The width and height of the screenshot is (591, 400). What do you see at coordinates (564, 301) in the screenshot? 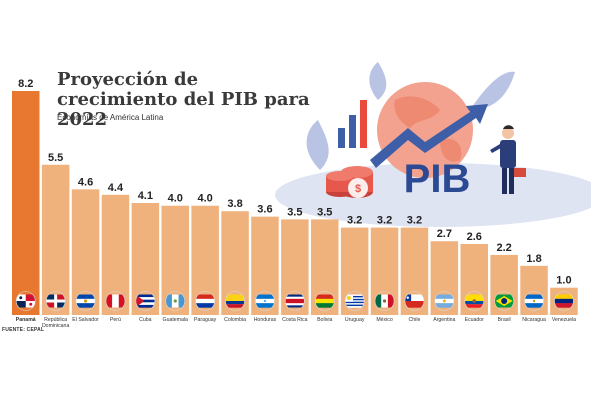
I see `venezuela-flag-icon` at bounding box center [564, 301].